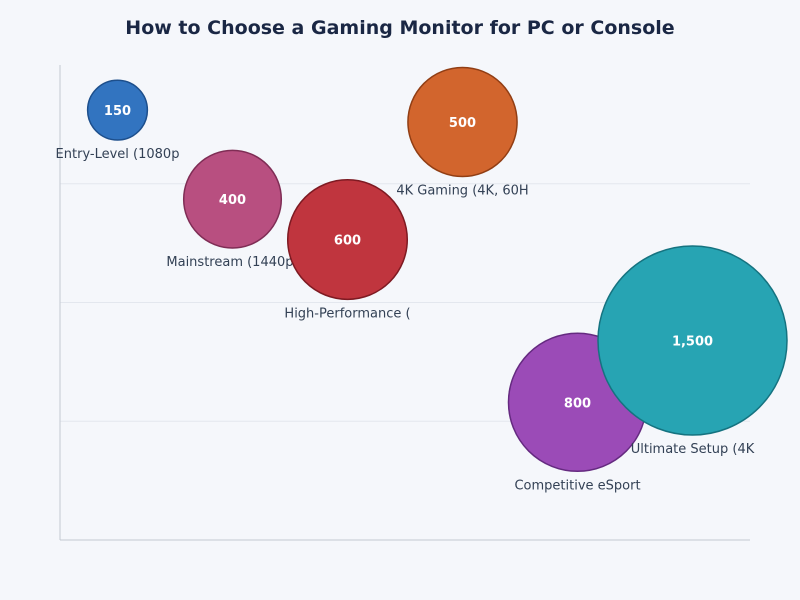  I want to click on bubble-category-label: 4K Gaming (4K, 60H, so click(462, 191).